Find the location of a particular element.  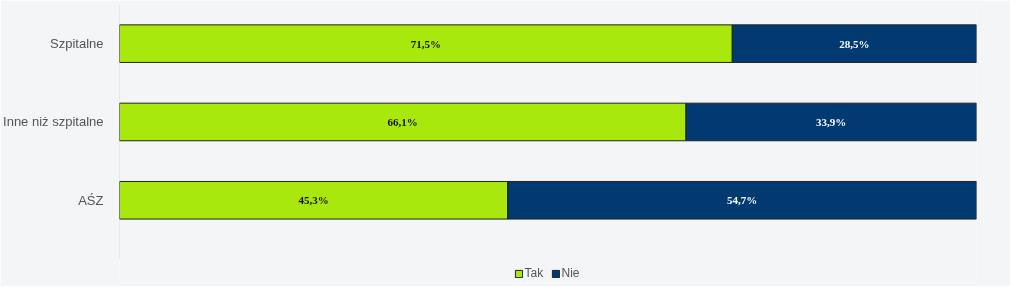

data-label: 45,3% is located at coordinates (313, 200).